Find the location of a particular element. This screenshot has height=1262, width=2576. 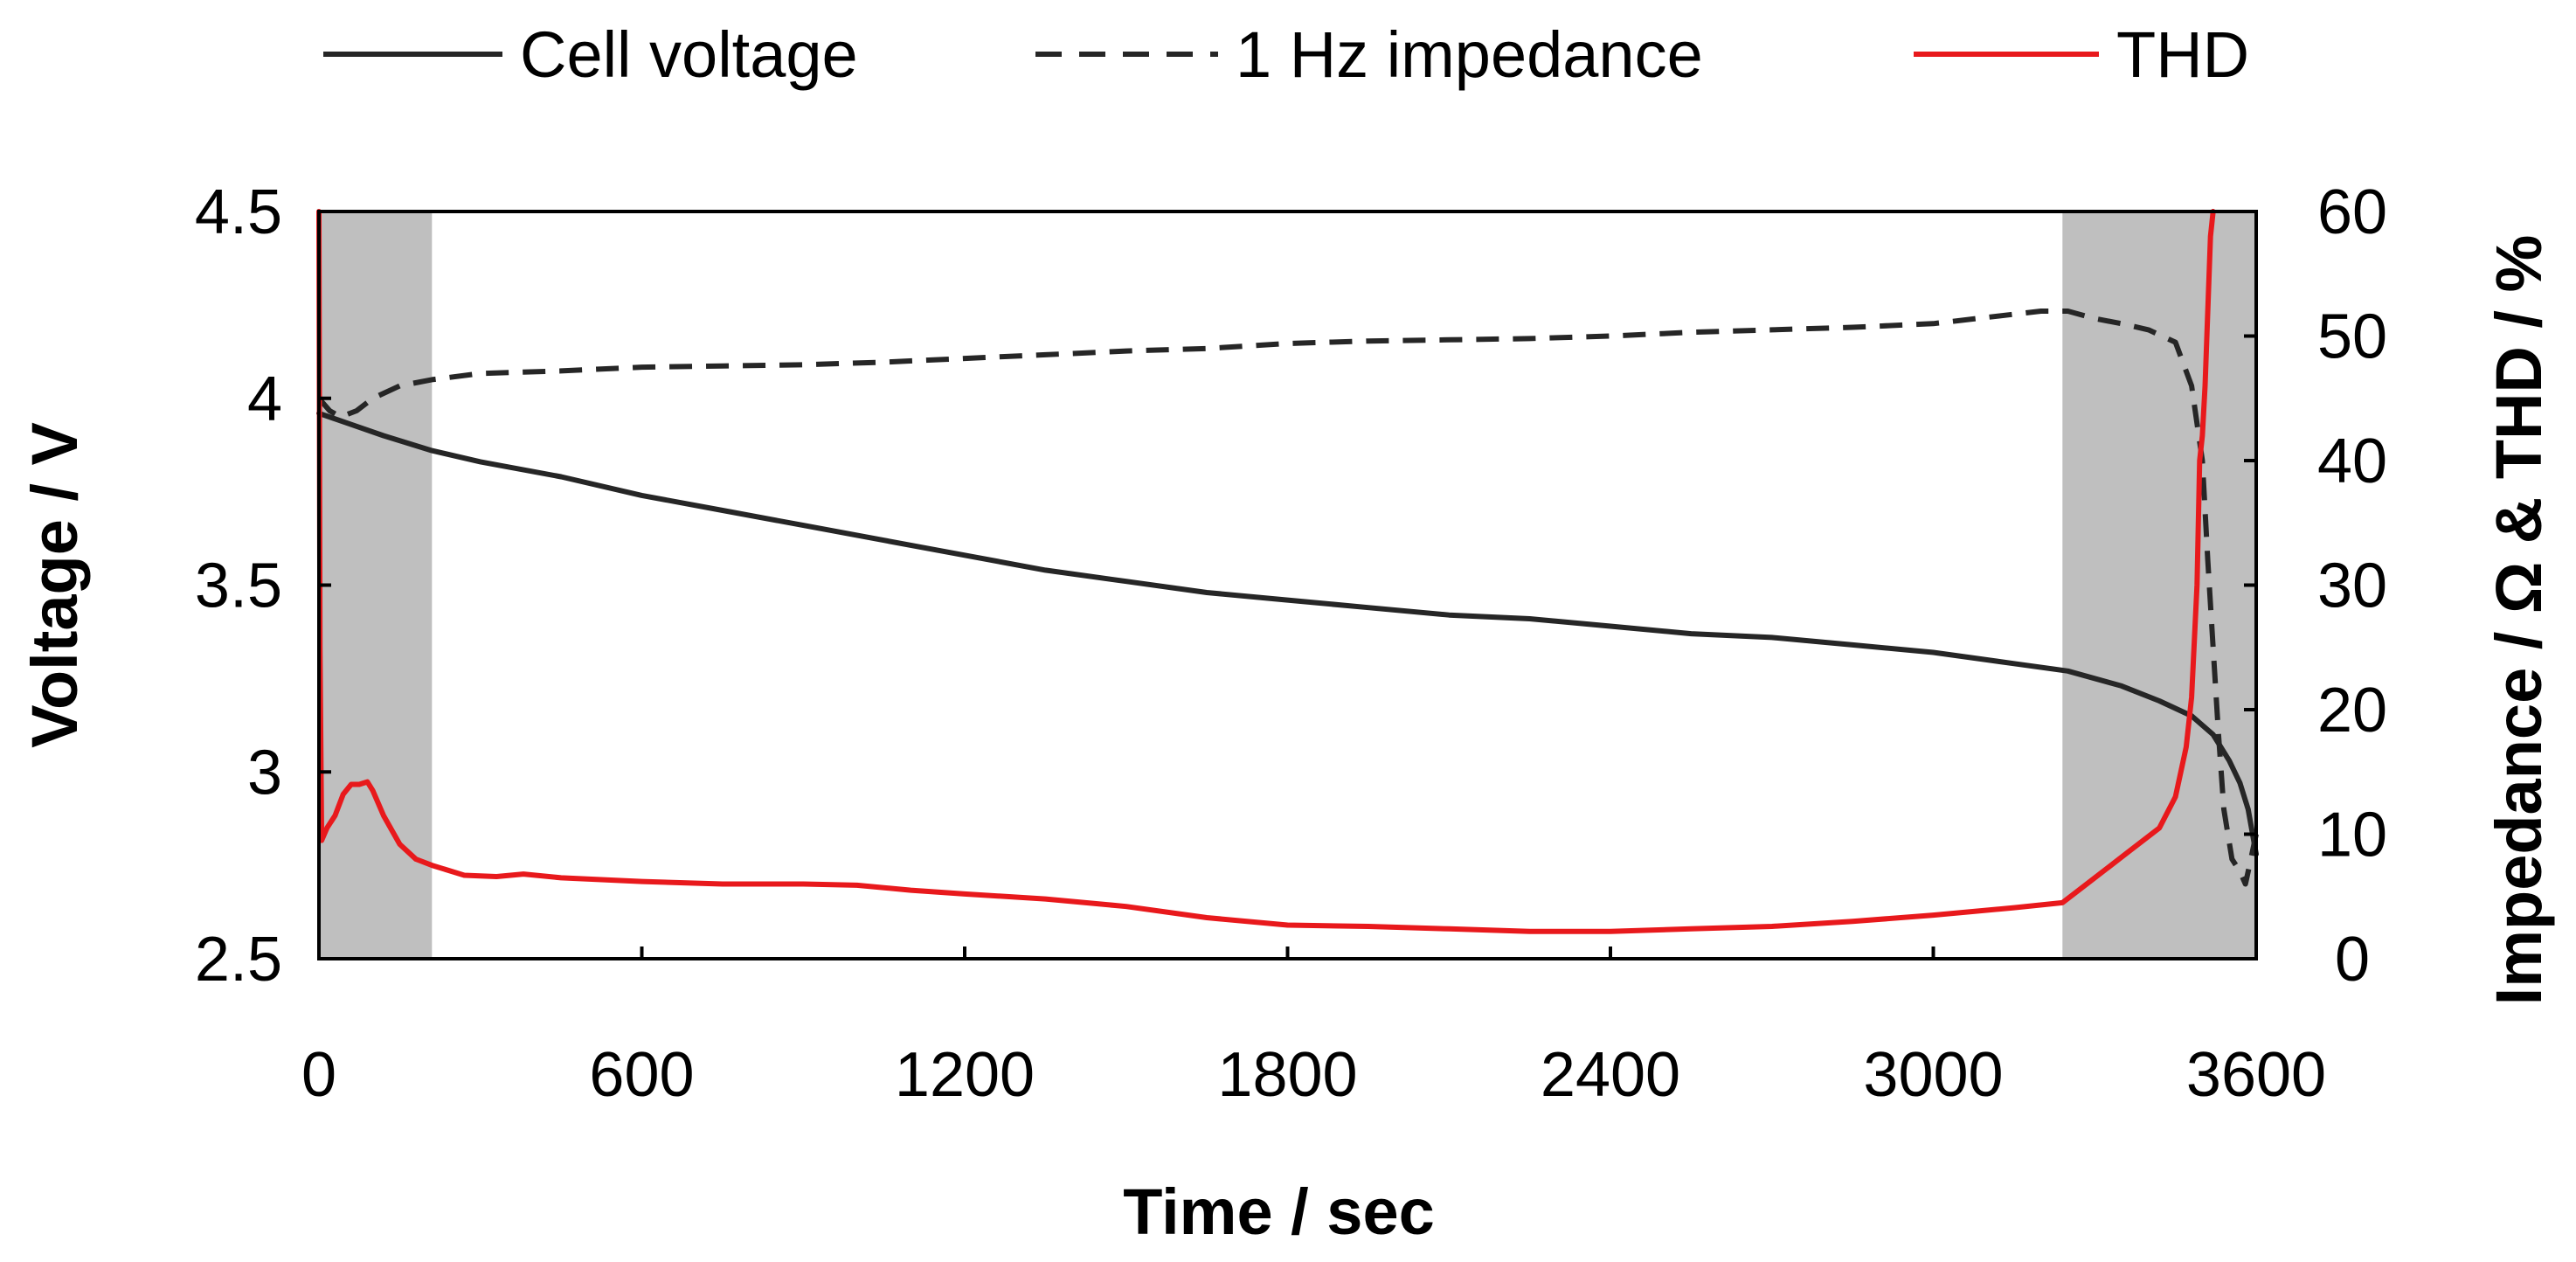

x-tick-label: 600 is located at coordinates (641, 1075).